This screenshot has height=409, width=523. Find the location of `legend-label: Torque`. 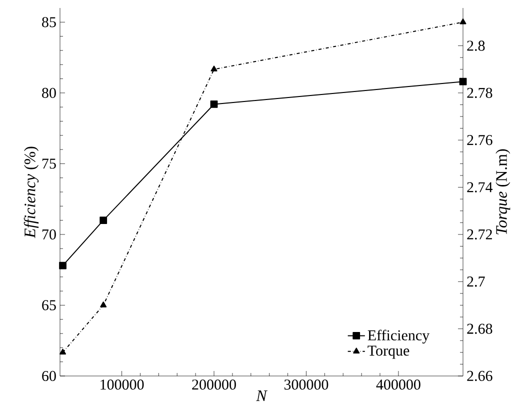

legend-label: Torque is located at coordinates (389, 352).